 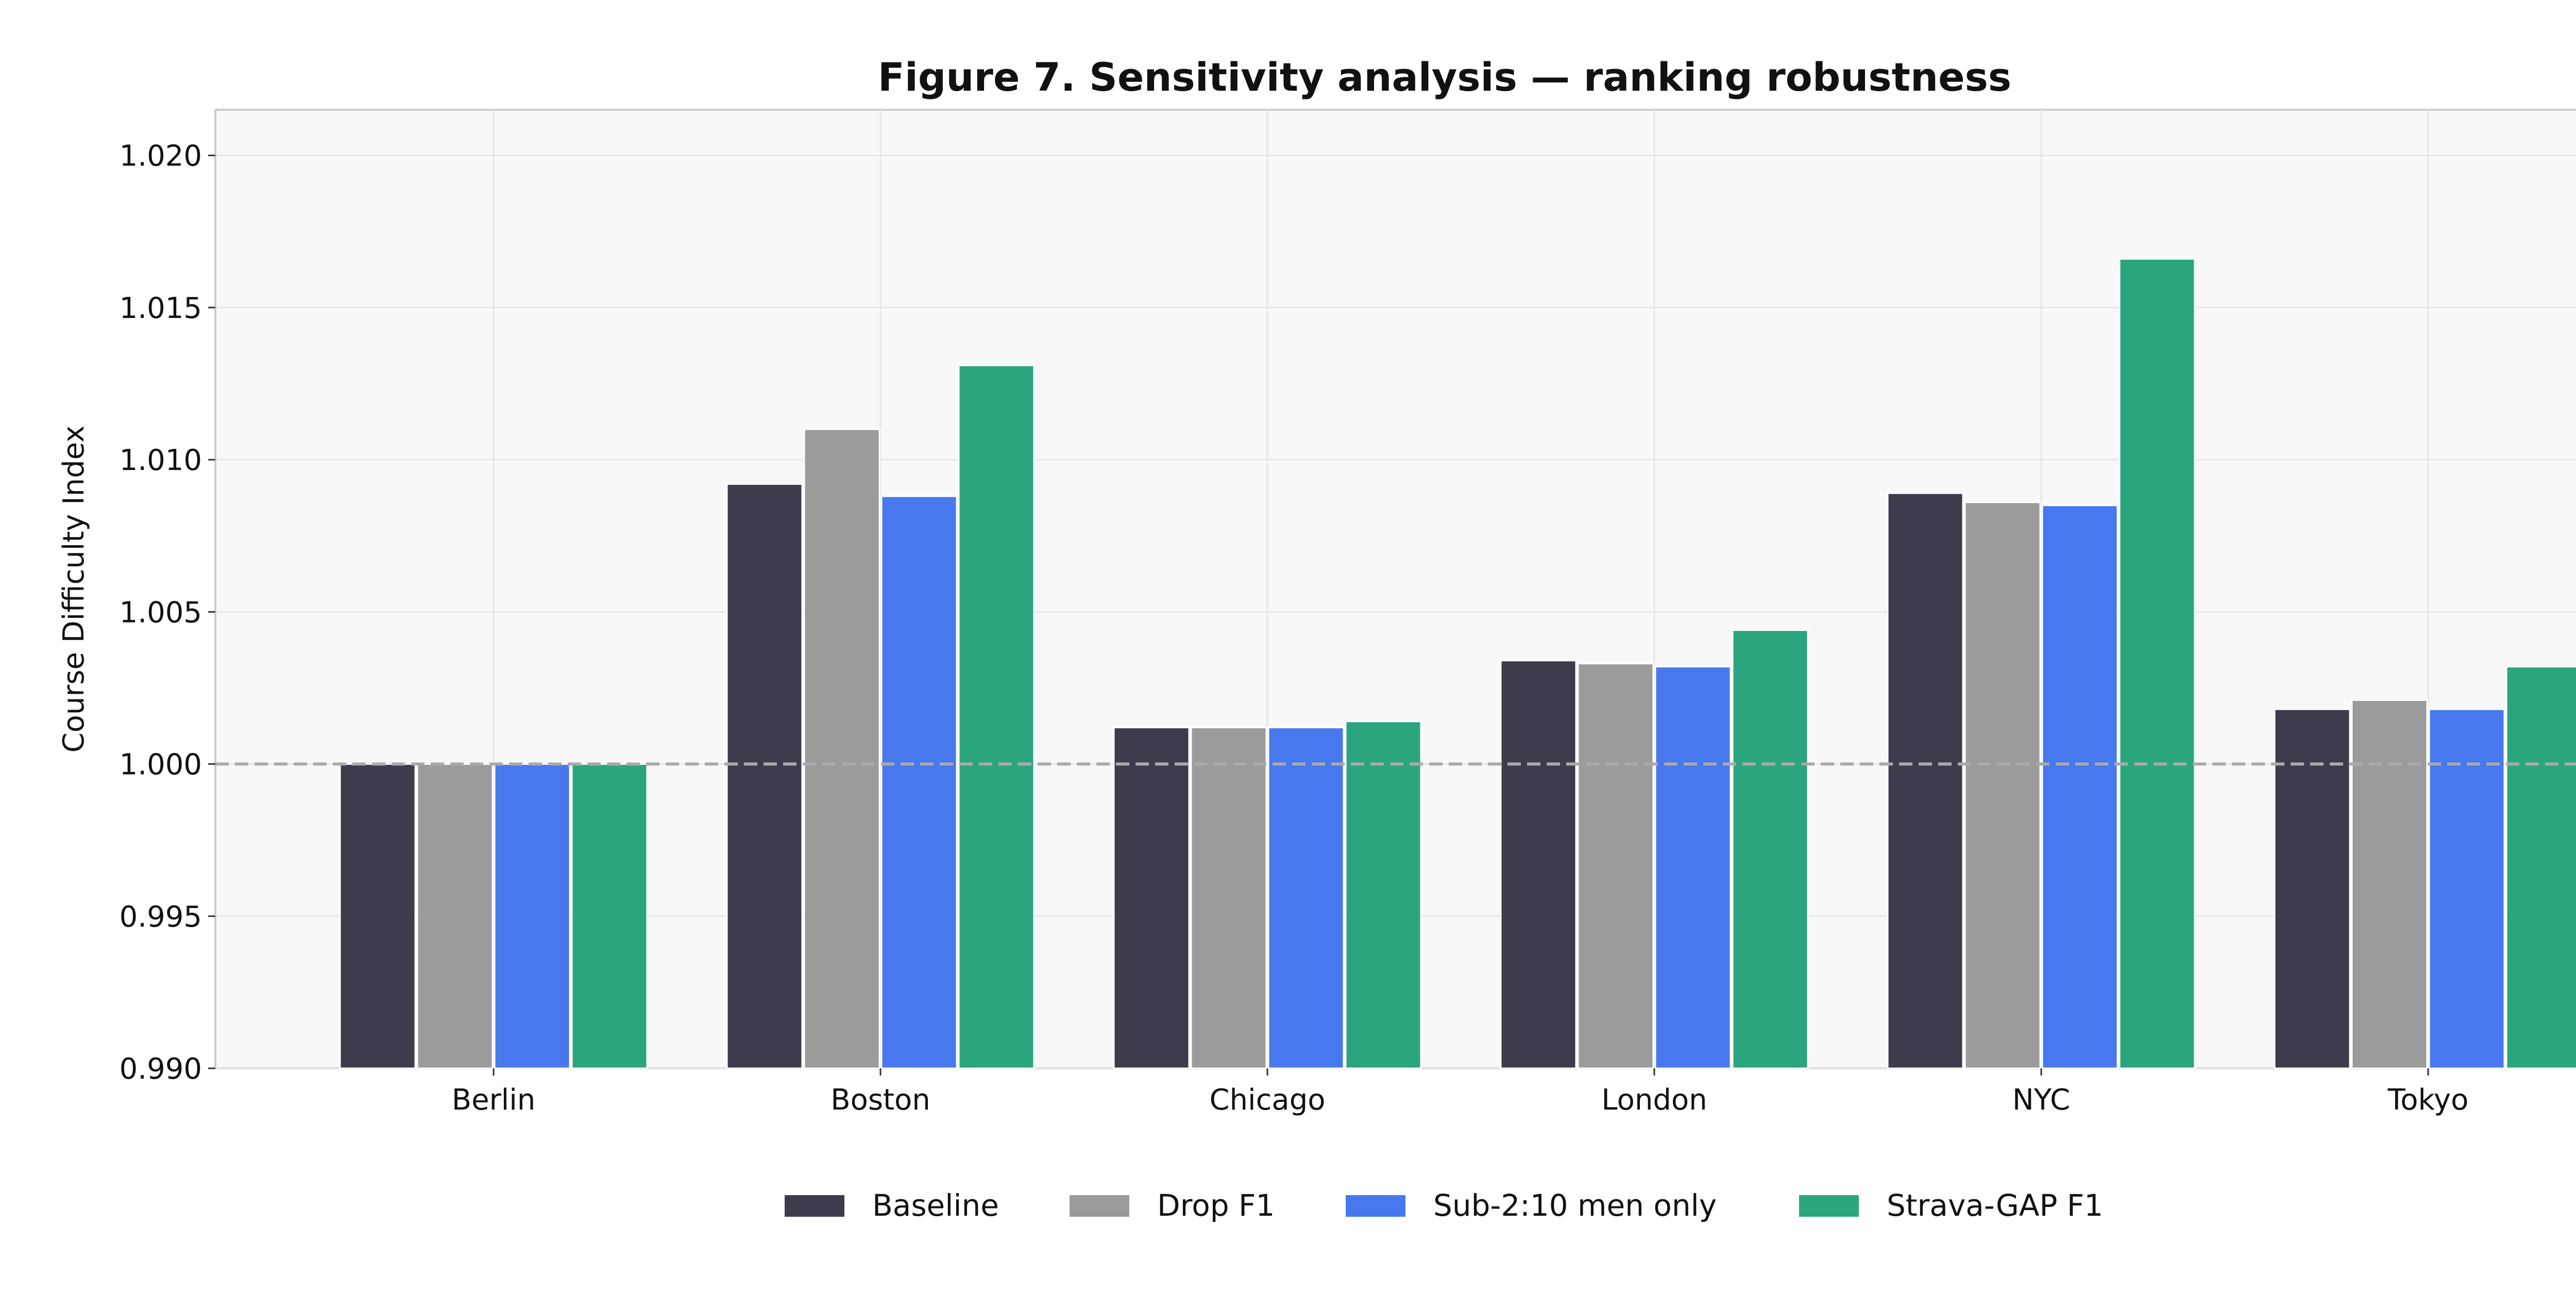 I want to click on bar-london-sub-2-10-men-only, so click(x=1693, y=867).